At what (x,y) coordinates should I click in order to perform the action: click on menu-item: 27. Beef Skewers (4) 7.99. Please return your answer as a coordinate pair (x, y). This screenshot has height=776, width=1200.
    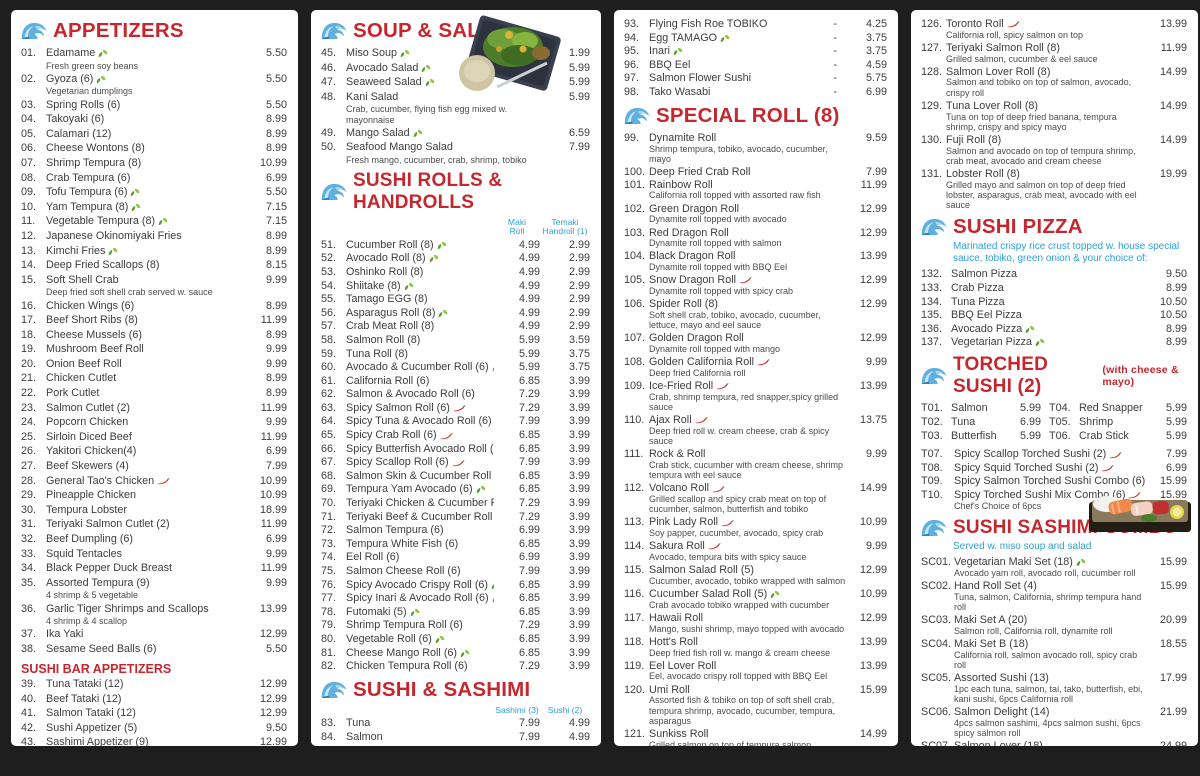
    Looking at the image, I should click on (154, 466).